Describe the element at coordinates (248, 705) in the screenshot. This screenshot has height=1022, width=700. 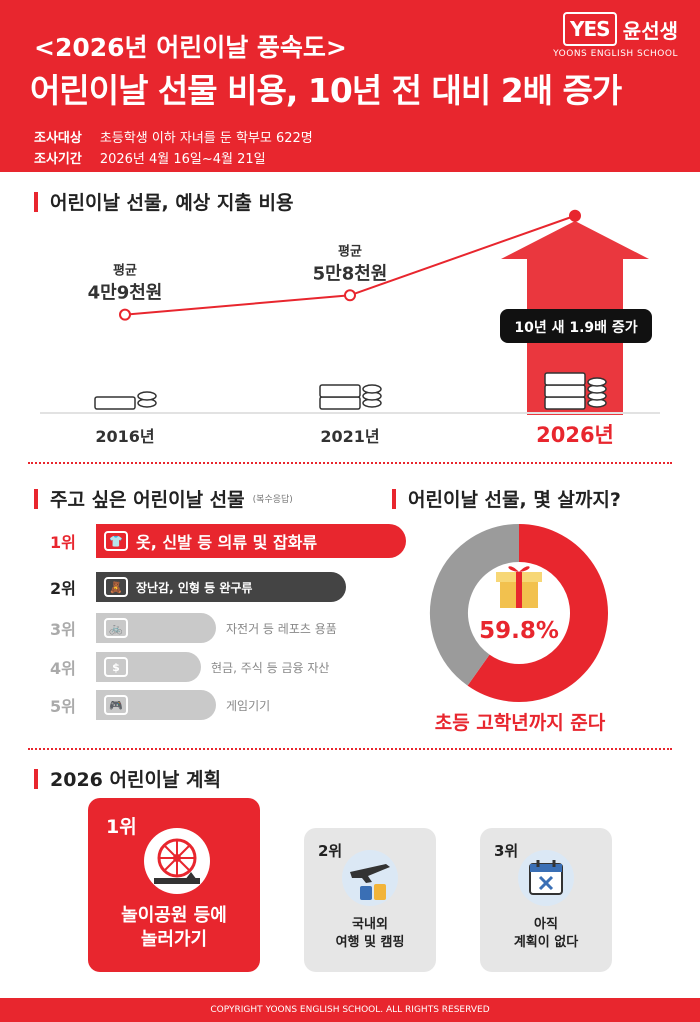
I see `rank-label-text: 게임기기` at that location.